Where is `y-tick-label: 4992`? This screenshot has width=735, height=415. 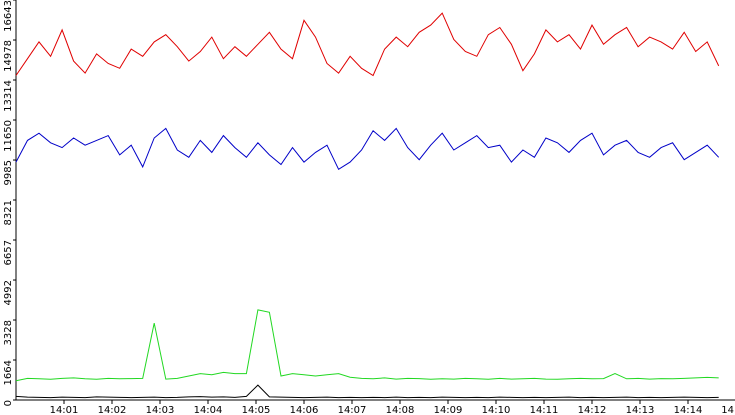 y-tick-label: 4992 is located at coordinates (8, 292).